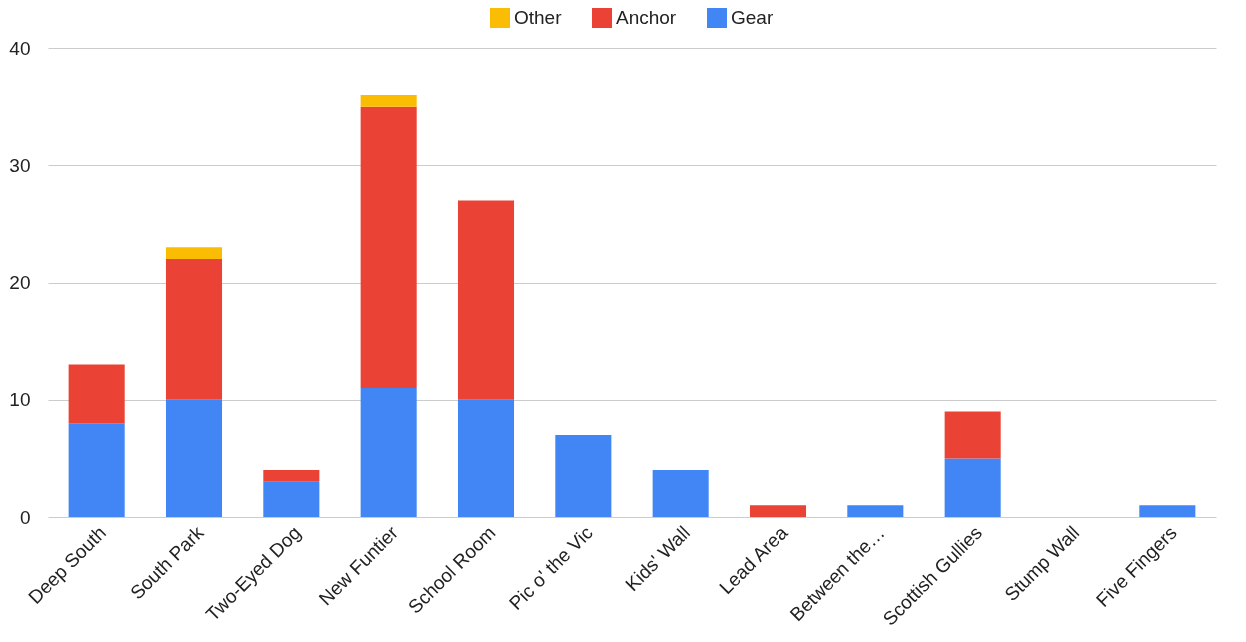 The image size is (1246, 642). Describe the element at coordinates (20, 48) in the screenshot. I see `y-tick-label: 40` at that location.